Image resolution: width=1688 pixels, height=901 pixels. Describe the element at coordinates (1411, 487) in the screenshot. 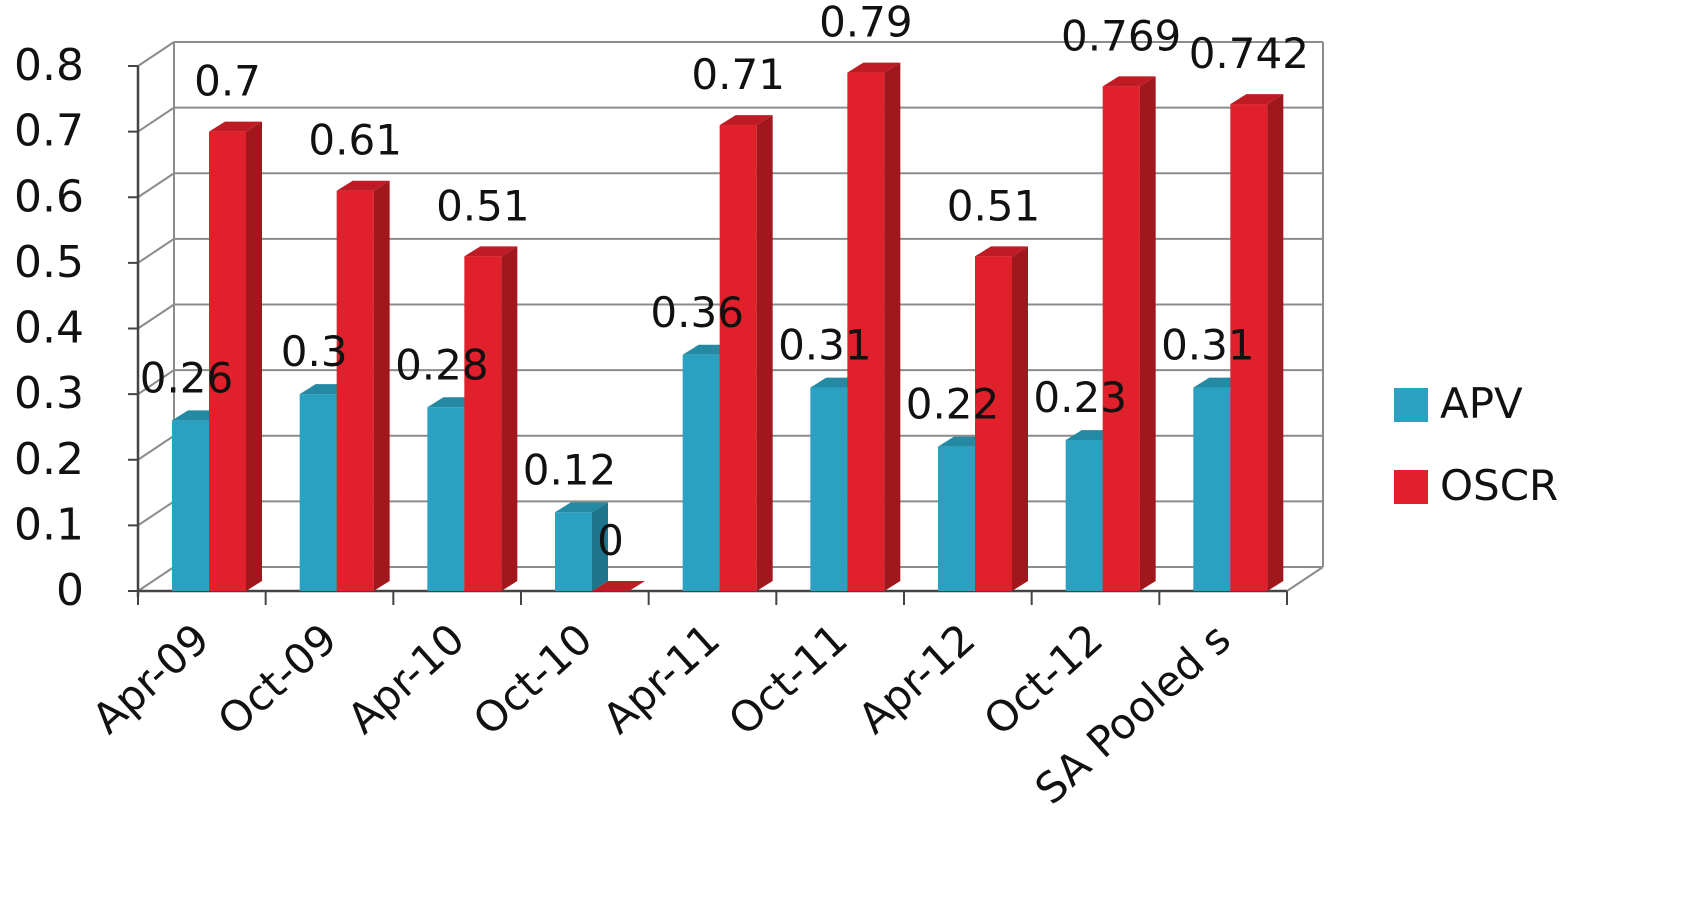

I see `legend-swatch-oscr` at that location.